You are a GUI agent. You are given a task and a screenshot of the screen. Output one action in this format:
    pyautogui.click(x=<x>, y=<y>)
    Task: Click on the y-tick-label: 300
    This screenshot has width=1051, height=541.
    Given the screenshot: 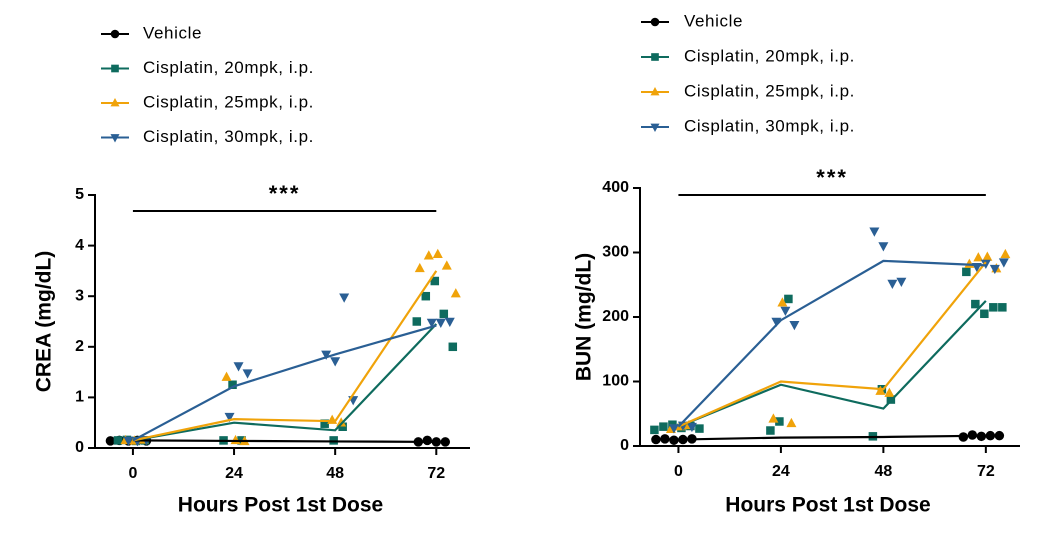 What is the action you would take?
    pyautogui.click(x=615, y=252)
    